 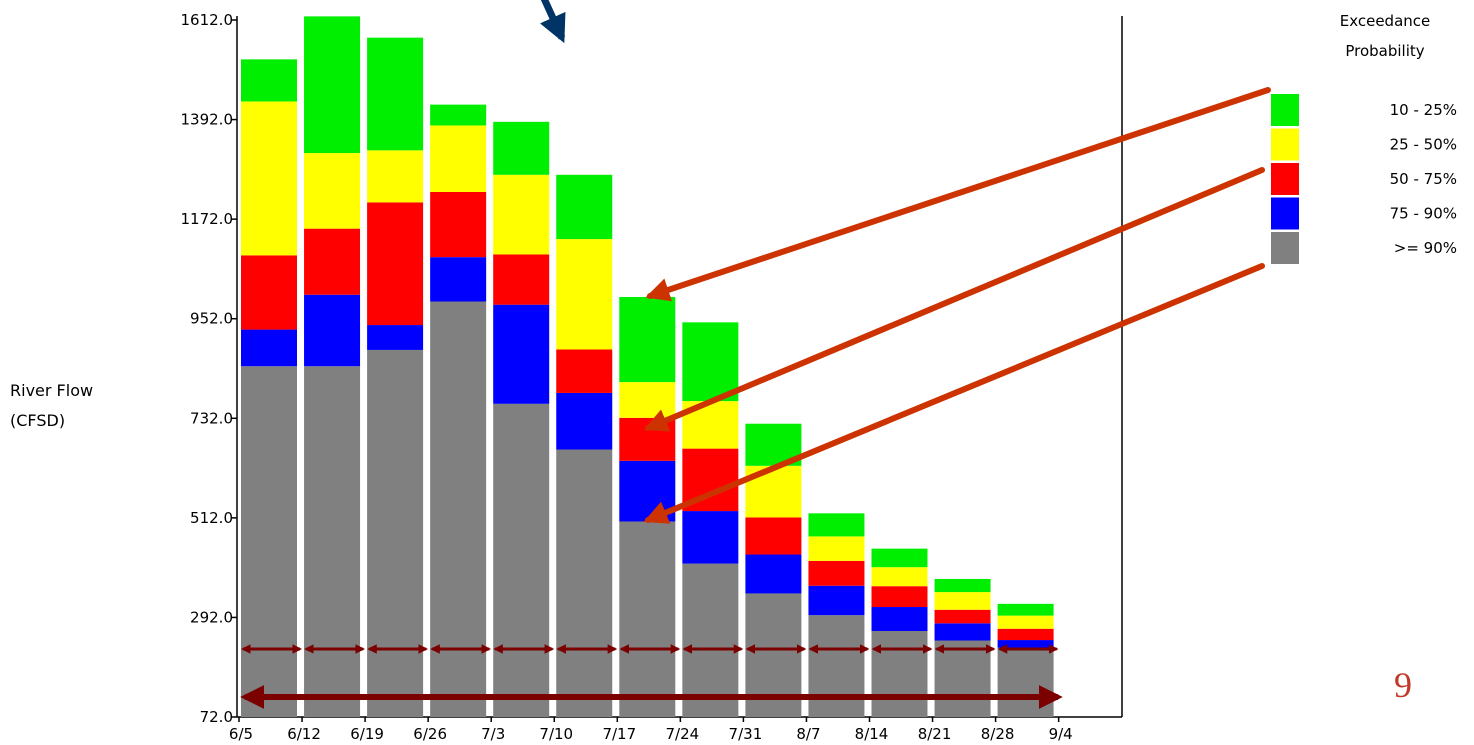 I want to click on bar-12-segment-p90, so click(x=1025, y=682).